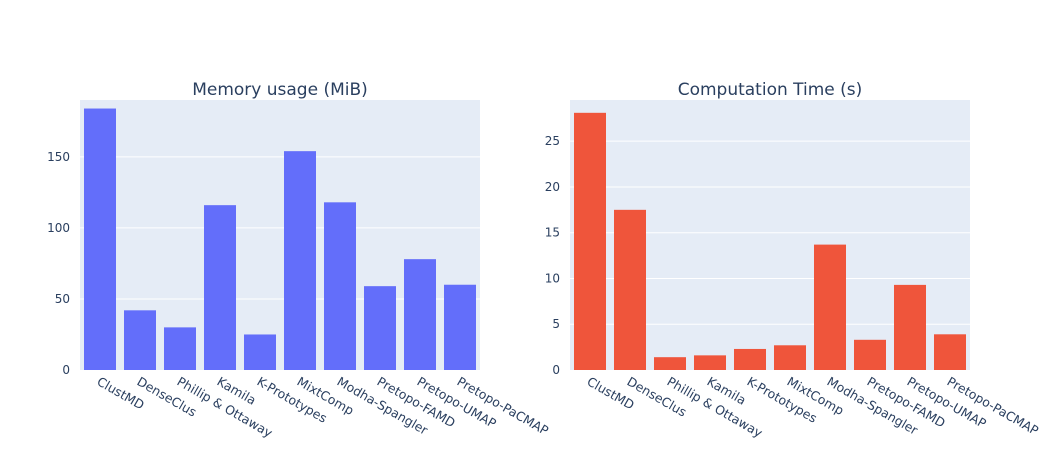  Describe the element at coordinates (552, 278) in the screenshot. I see `y-tick-label: 10` at that location.